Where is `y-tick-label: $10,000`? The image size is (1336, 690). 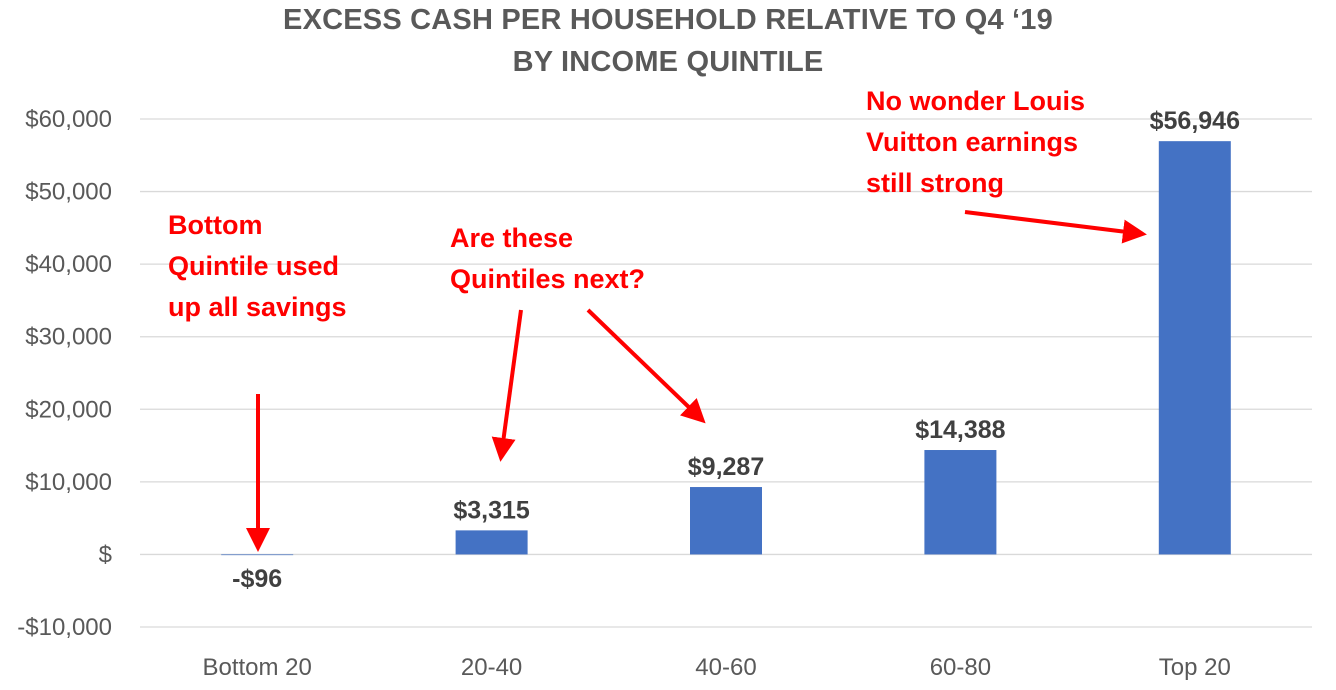
y-tick-label: $10,000 is located at coordinates (68, 482).